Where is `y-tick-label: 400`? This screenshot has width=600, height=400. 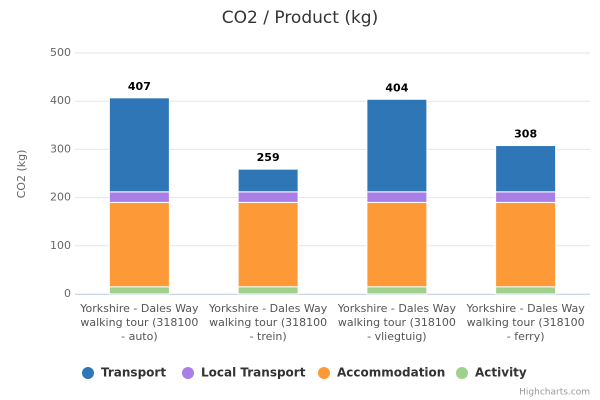
y-tick-label: 400 is located at coordinates (60, 100).